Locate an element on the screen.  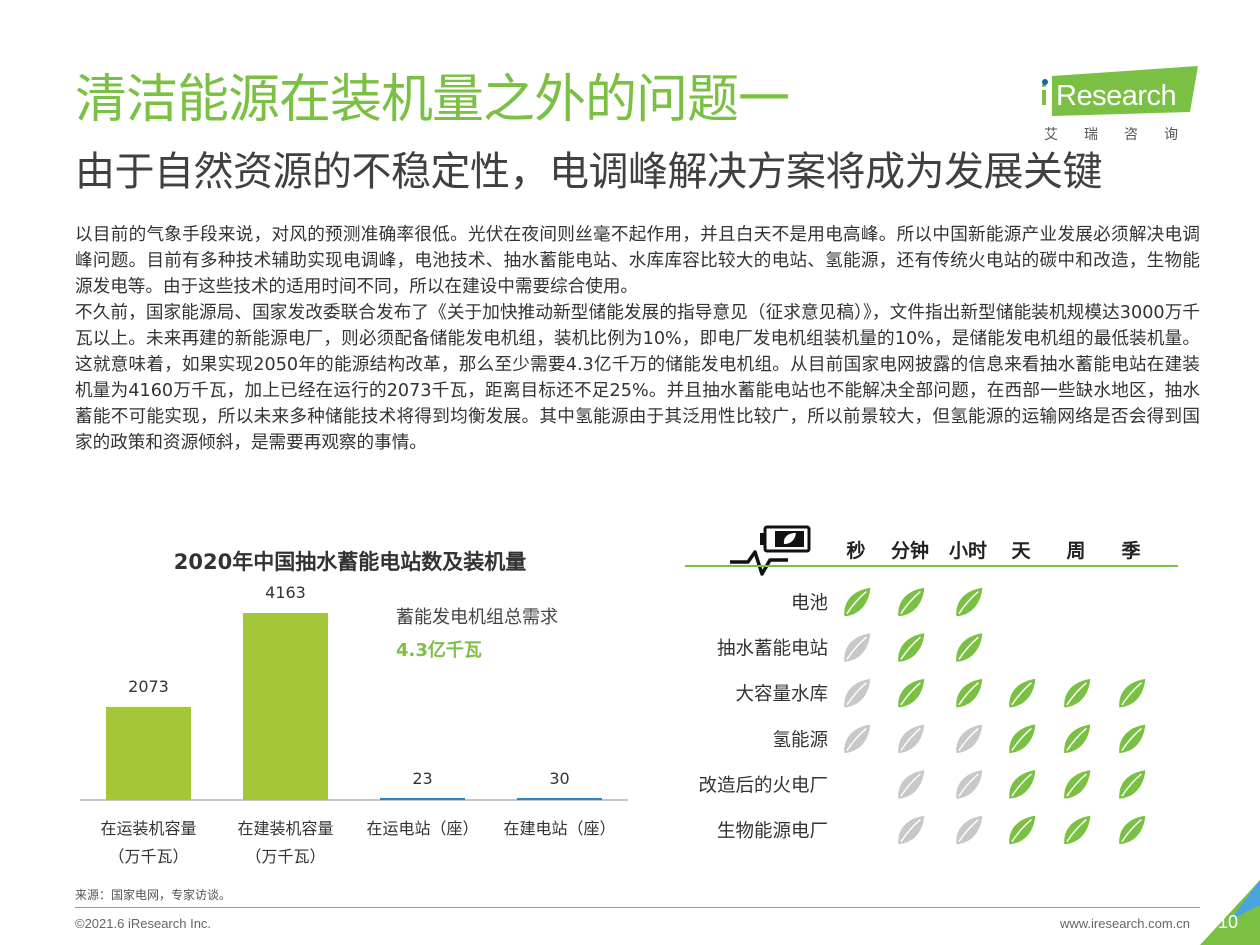
logo-text: Research is located at coordinates (1116, 96).